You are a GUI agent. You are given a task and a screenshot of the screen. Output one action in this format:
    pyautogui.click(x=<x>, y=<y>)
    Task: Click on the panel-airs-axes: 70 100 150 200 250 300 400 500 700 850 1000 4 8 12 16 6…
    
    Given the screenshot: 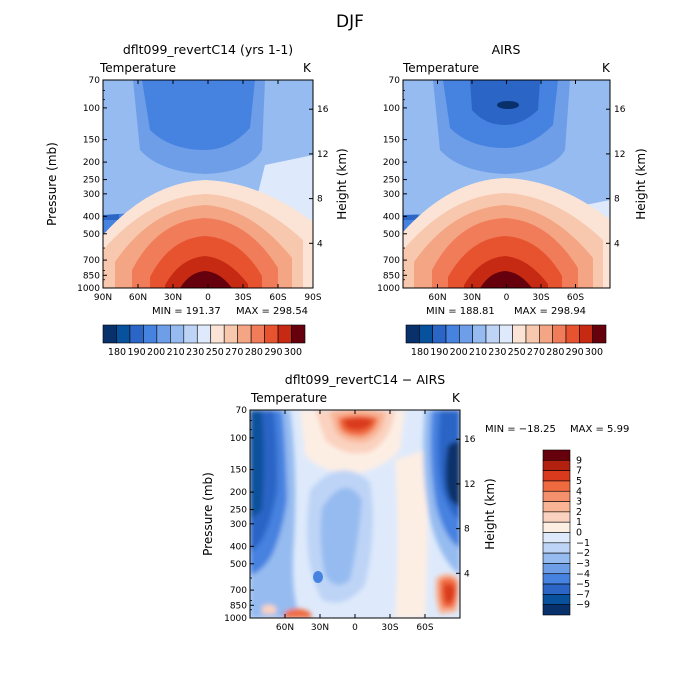 What is the action you would take?
    pyautogui.click(x=512, y=189)
    